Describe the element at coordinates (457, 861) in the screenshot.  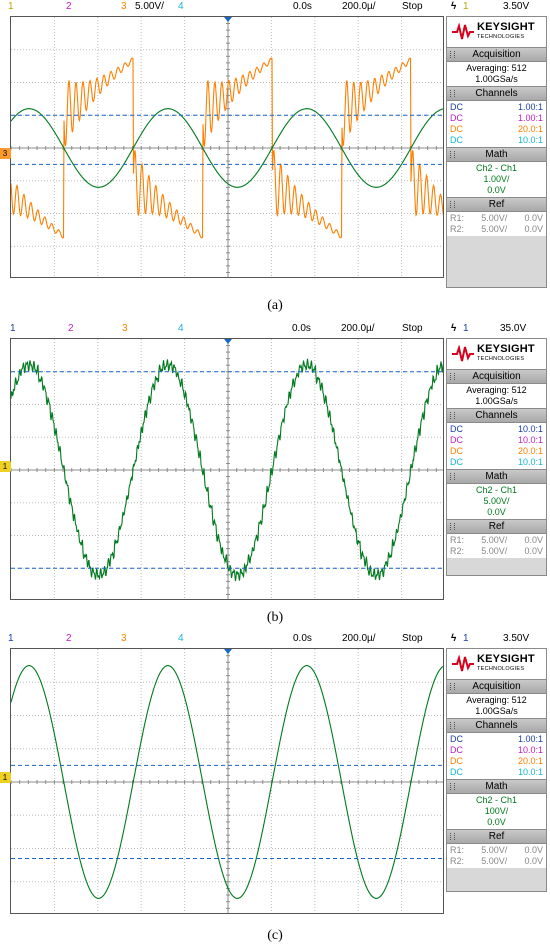
I see `ref-label: R2:` at that location.